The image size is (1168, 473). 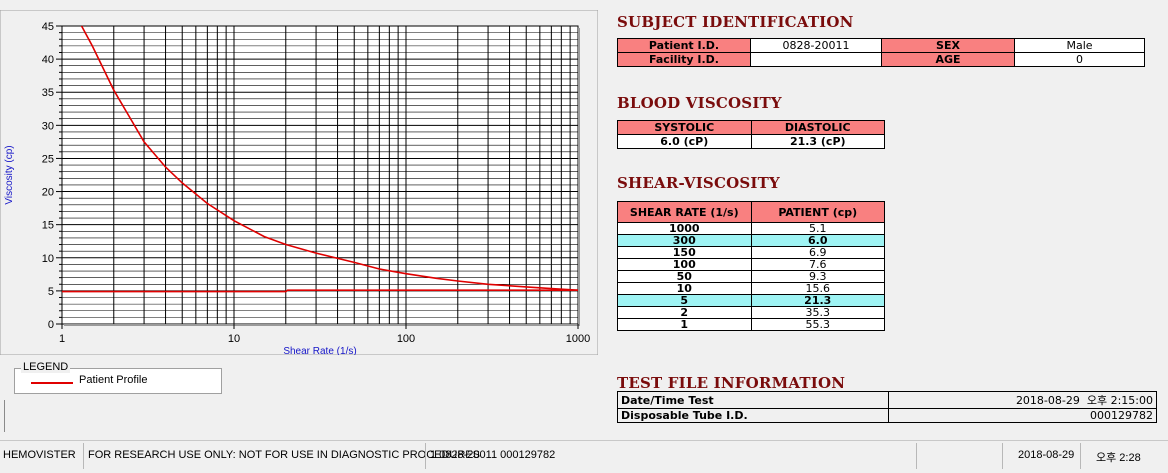 What do you see at coordinates (816, 45) in the screenshot?
I see `patient-id-value: 0828-20011` at bounding box center [816, 45].